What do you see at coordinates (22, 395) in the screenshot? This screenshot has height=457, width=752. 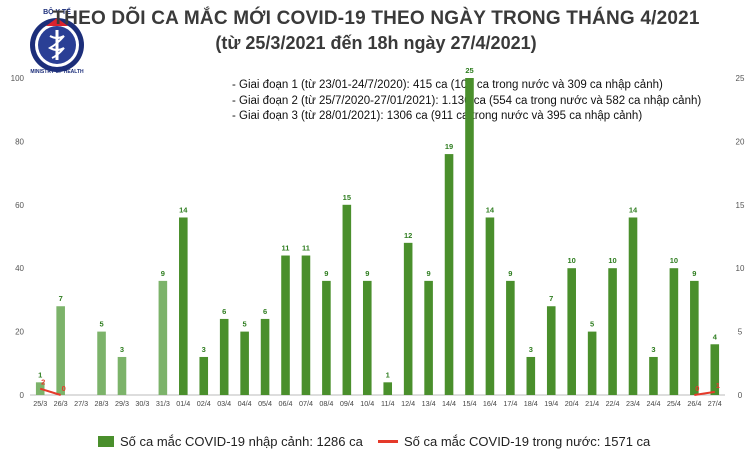 I see `left-tick-label: 0` at bounding box center [22, 395].